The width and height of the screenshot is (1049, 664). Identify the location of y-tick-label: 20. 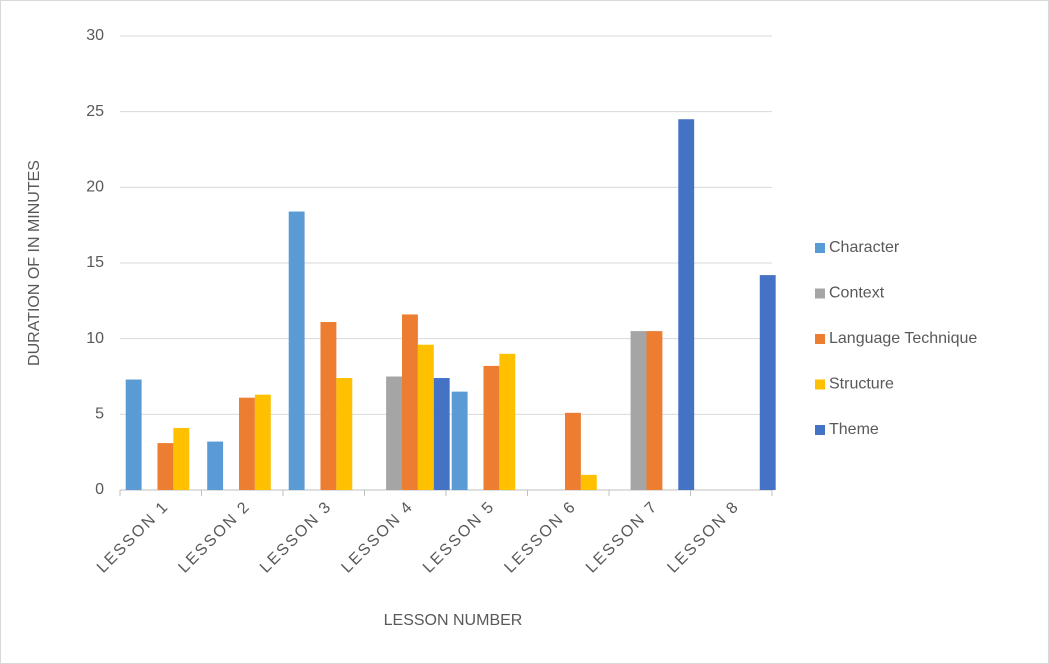
(95, 187).